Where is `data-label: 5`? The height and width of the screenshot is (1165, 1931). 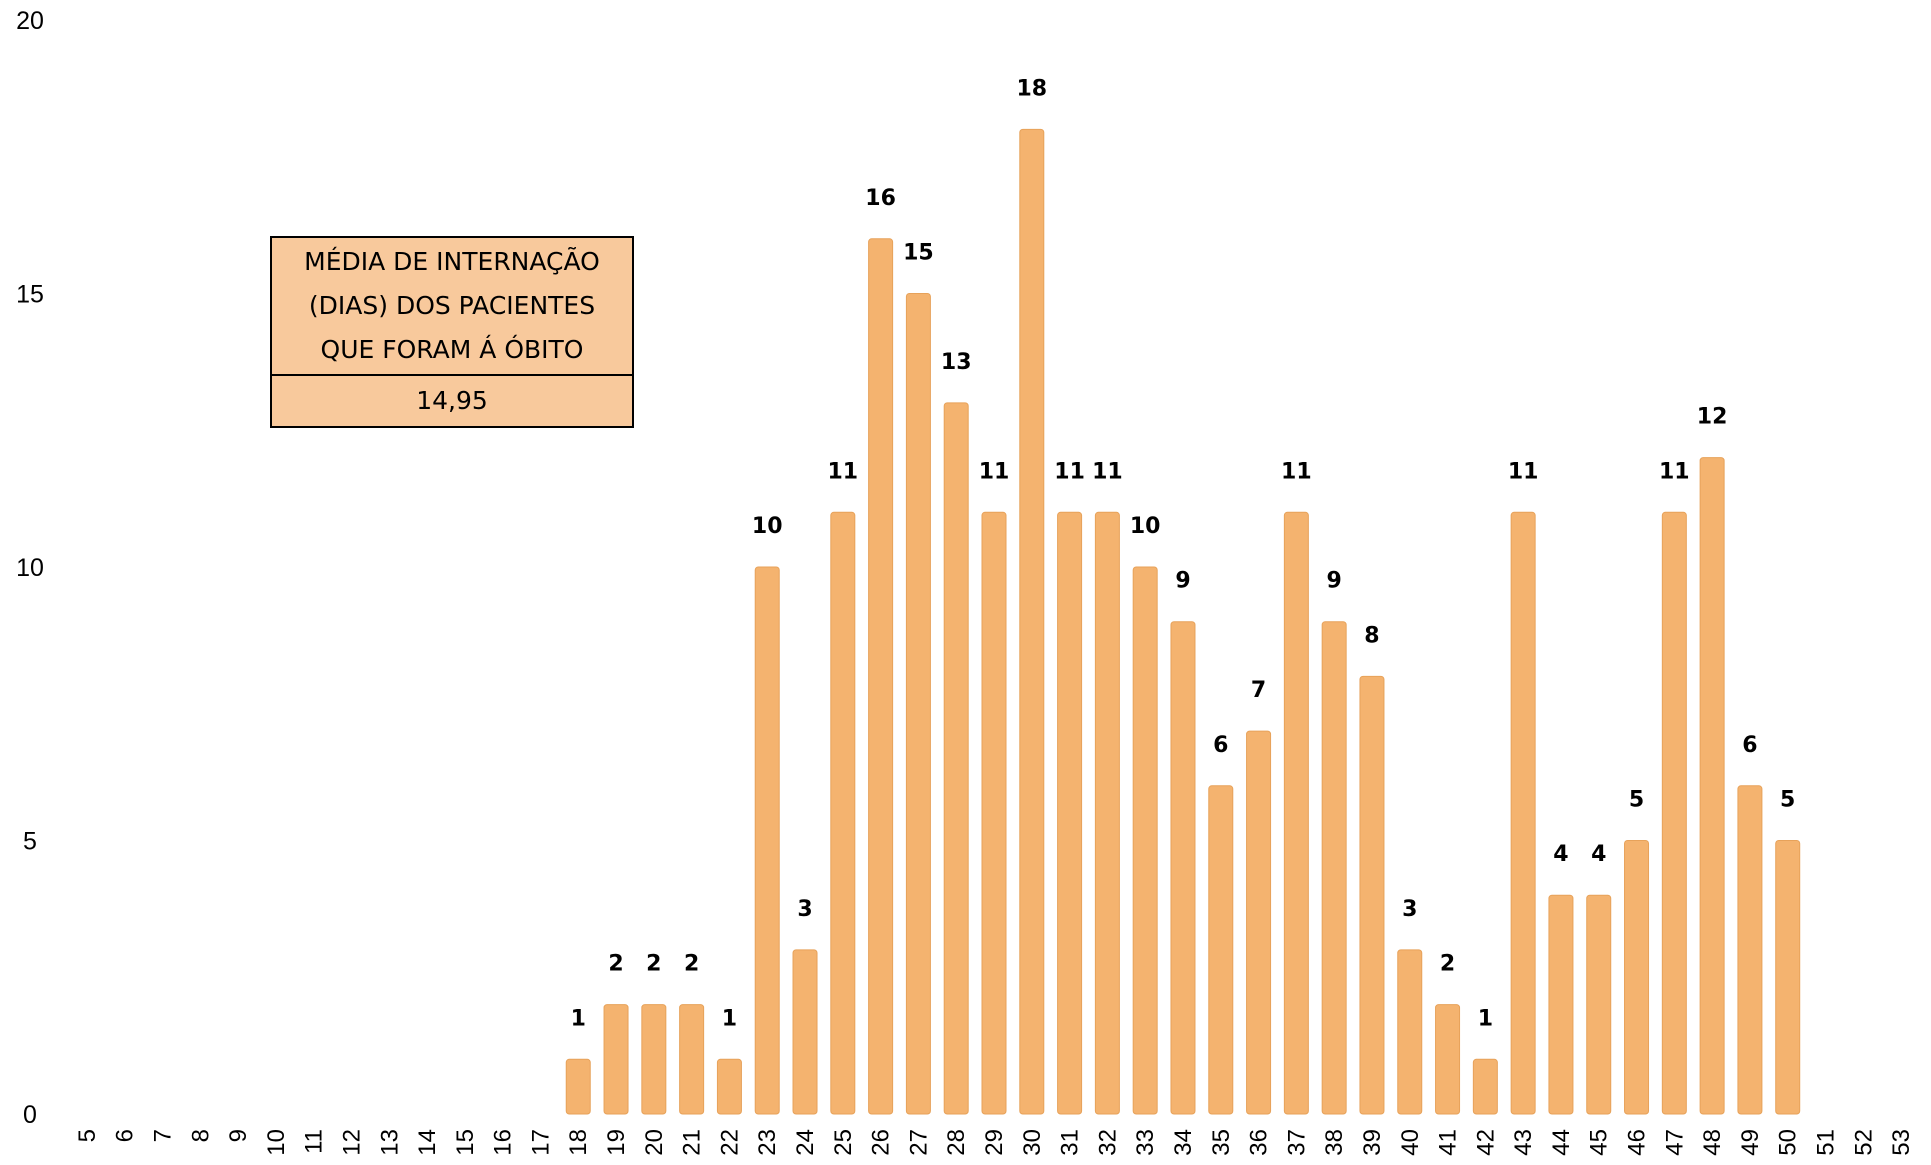 data-label: 5 is located at coordinates (1636, 800).